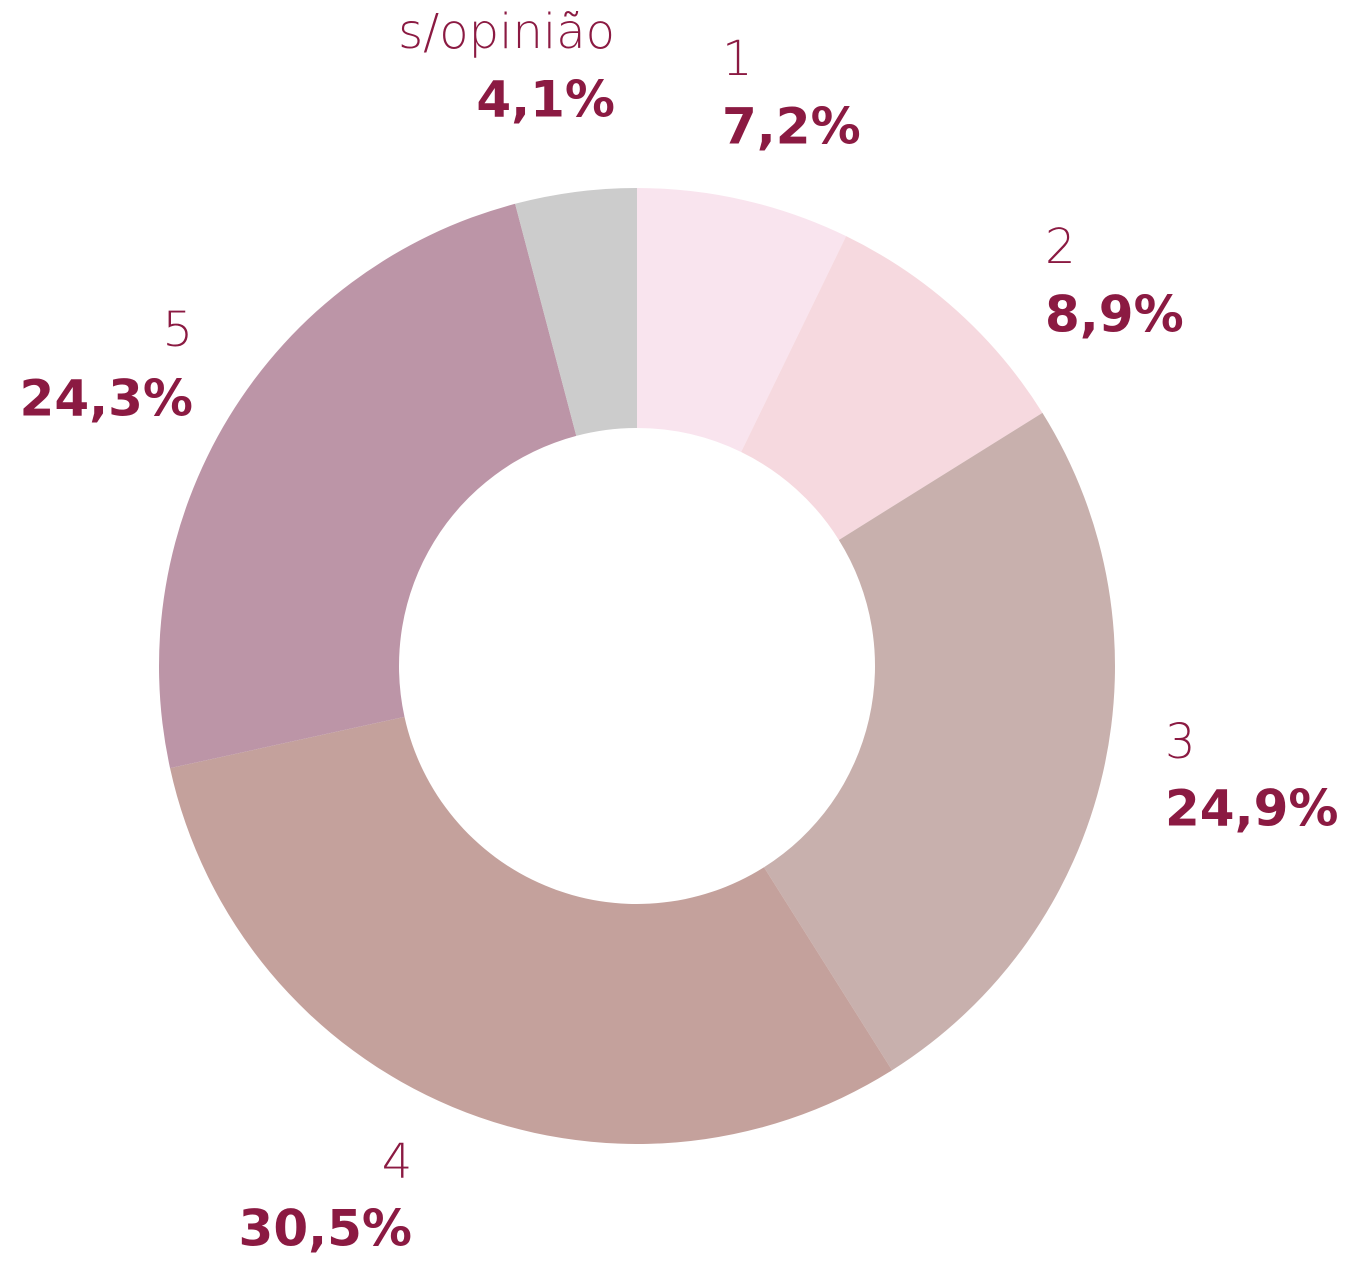 This screenshot has width=1363, height=1273. Describe the element at coordinates (1060, 247) in the screenshot. I see `slice-name: 2` at that location.